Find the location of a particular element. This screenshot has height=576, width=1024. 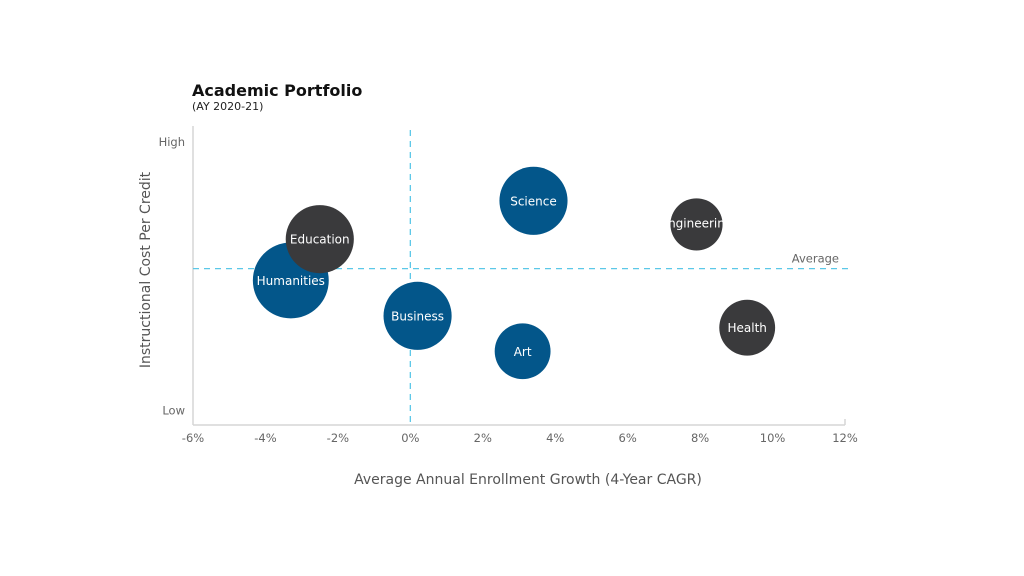

y-tick-label: High is located at coordinates (172, 142).